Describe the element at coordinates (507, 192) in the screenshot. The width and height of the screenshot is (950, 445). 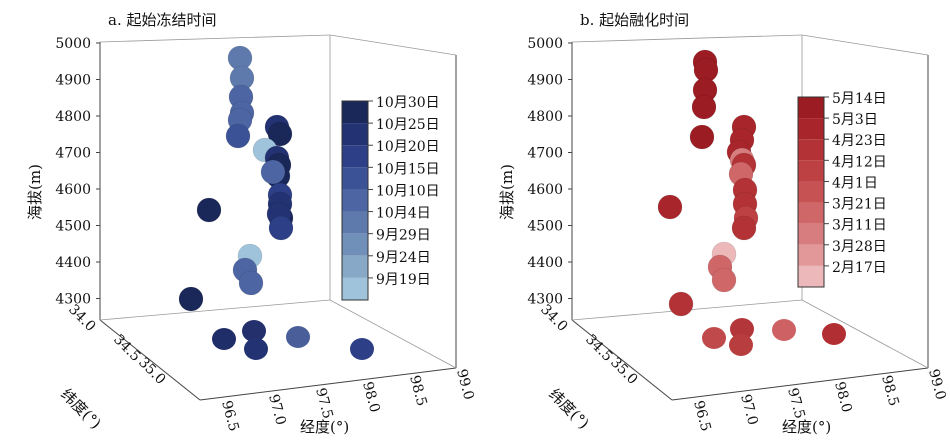
I see `panel-b-zlabel: 海拔(m)` at that location.